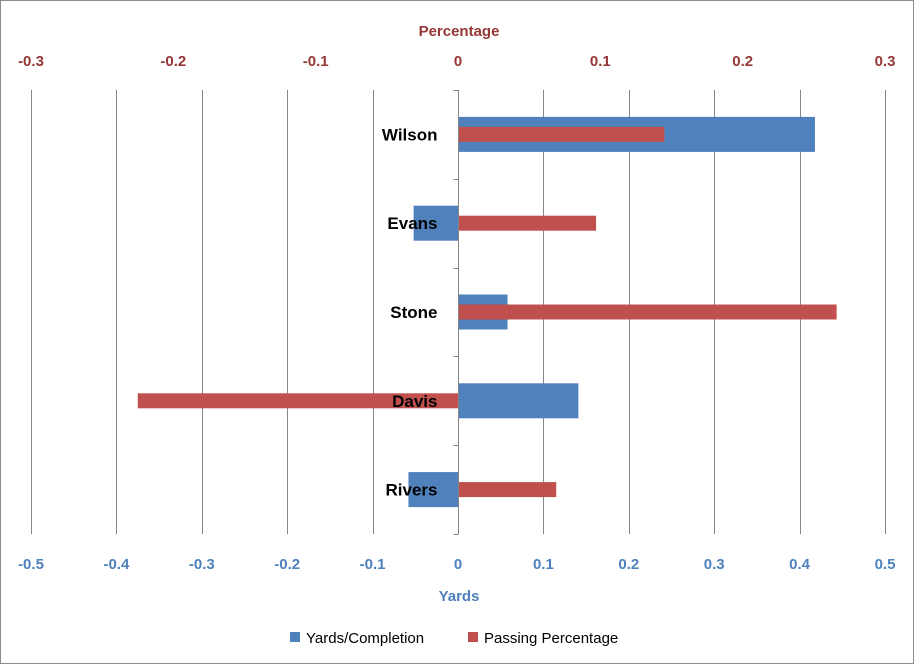 The width and height of the screenshot is (914, 664). I want to click on bar-passing-percentage-stone, so click(647, 312).